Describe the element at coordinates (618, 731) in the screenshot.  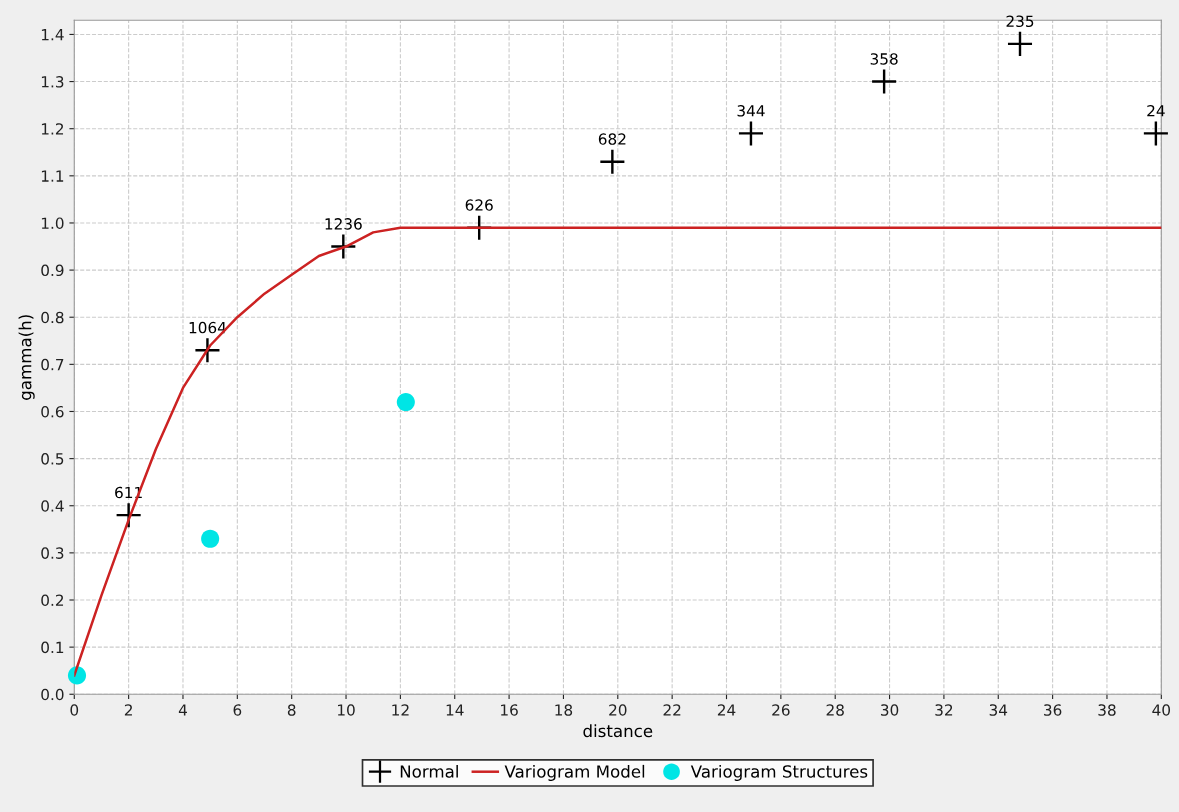
I see `x-axis-title: distance` at that location.